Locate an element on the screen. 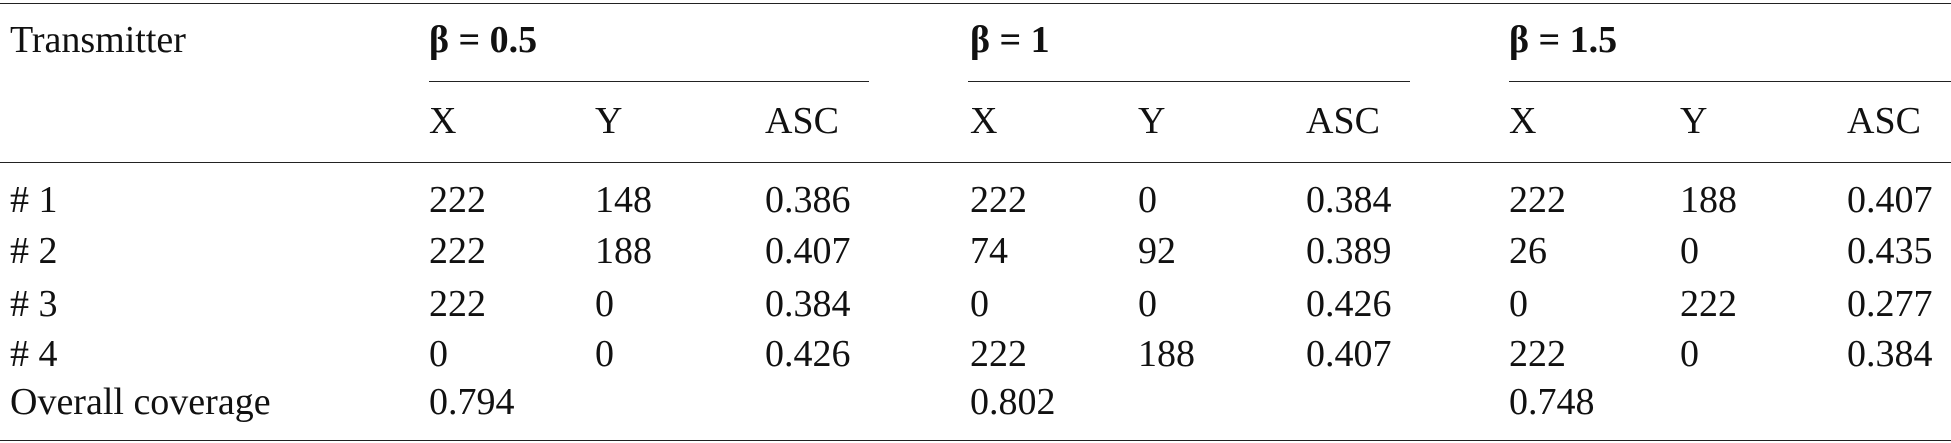  cell: 0.277 is located at coordinates (1890, 304).